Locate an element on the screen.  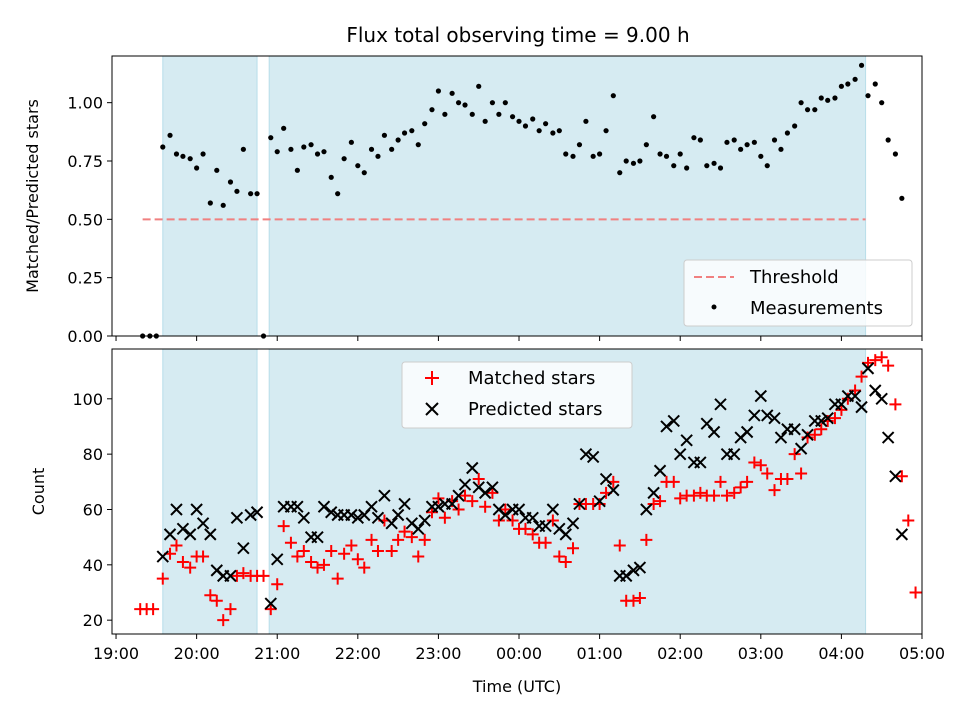
bottom-y-tick-label: 60 is located at coordinates (93, 509).